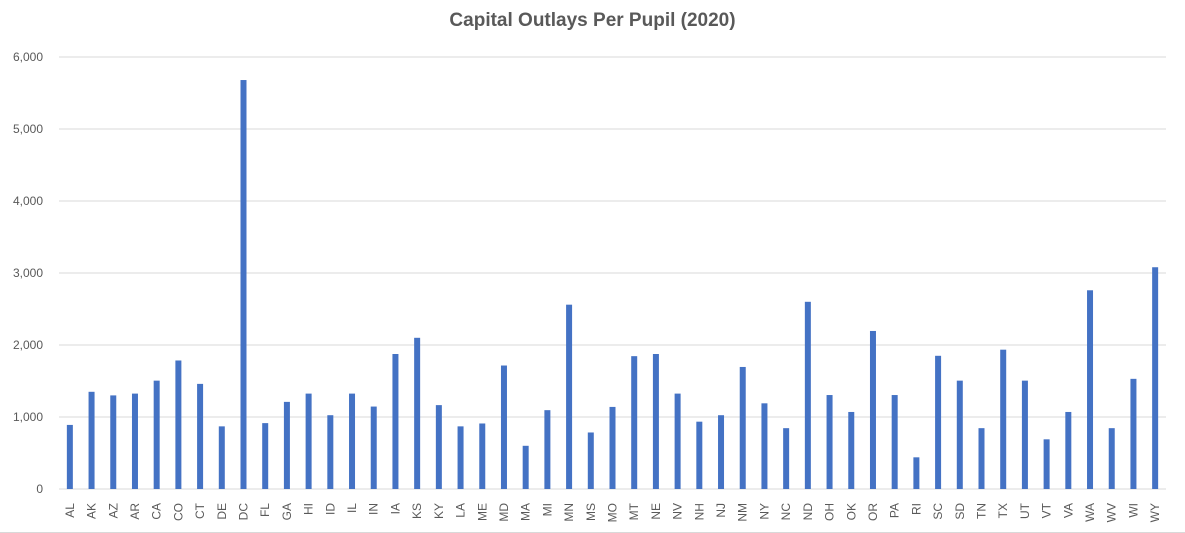 The height and width of the screenshot is (533, 1185). What do you see at coordinates (1068, 450) in the screenshot?
I see `bar-va` at bounding box center [1068, 450].